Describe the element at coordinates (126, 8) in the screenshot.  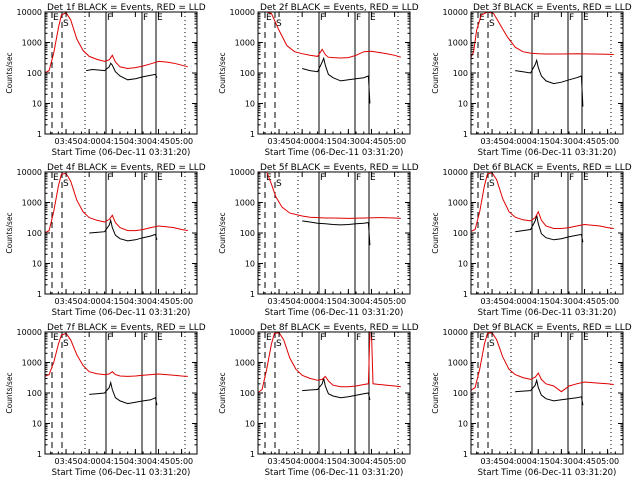
I see `chart-title: Det 1f BLACK = Events, RED = LLD` at that location.